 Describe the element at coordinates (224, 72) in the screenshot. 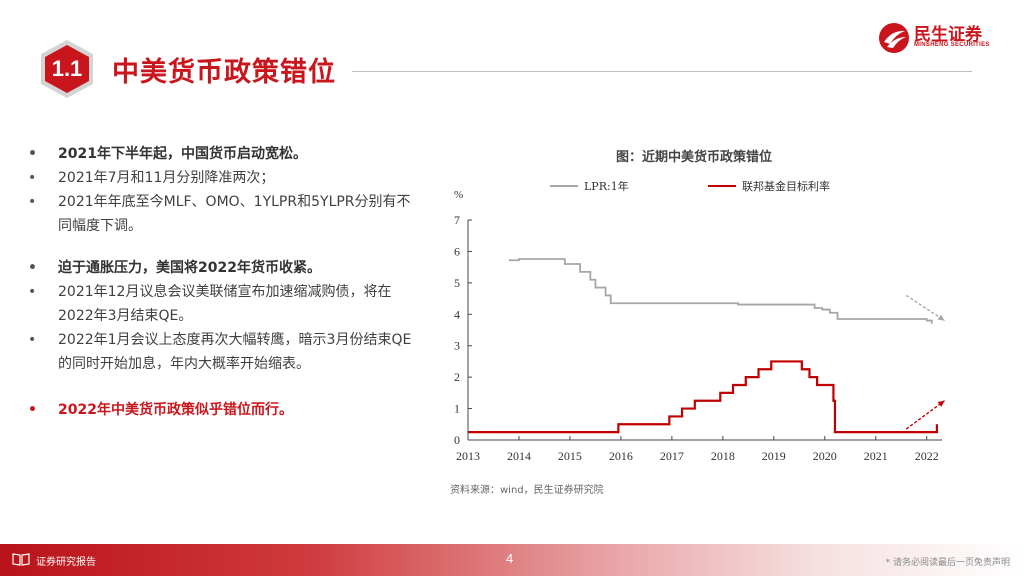

I see `page-title: 中美货币政策错位` at that location.